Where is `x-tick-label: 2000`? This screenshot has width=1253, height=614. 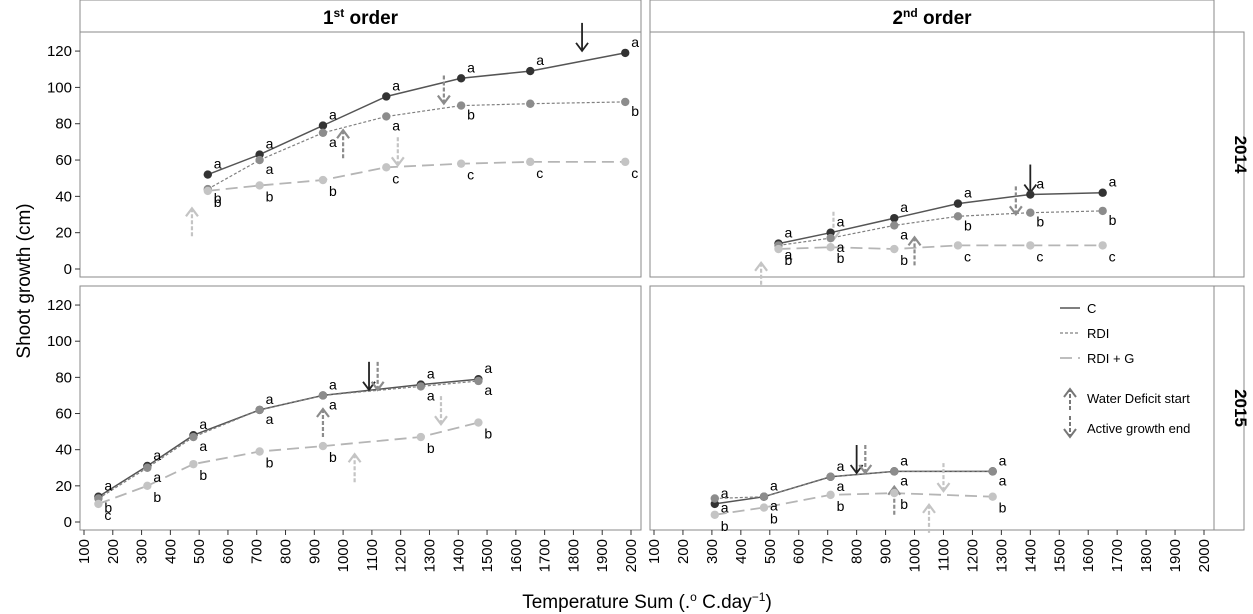
x-tick-label: 2000 is located at coordinates (1204, 555).